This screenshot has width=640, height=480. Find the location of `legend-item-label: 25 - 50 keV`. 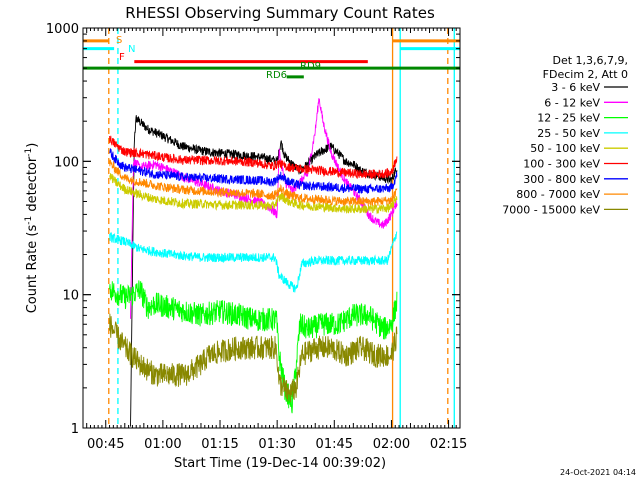

legend-item-label: 25 - 50 keV is located at coordinates (568, 133).